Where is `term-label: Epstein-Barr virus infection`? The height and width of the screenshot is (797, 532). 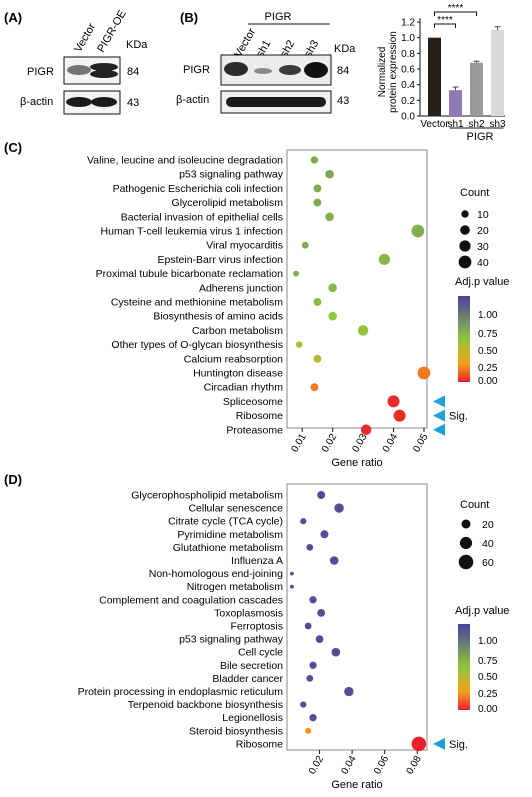 term-label: Epstein-Barr virus infection is located at coordinates (221, 260).